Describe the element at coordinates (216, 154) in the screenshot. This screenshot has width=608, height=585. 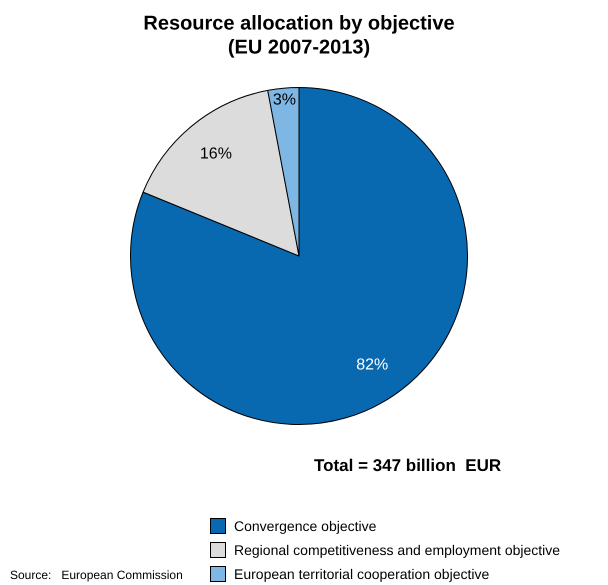
I see `data-label: 16%` at that location.